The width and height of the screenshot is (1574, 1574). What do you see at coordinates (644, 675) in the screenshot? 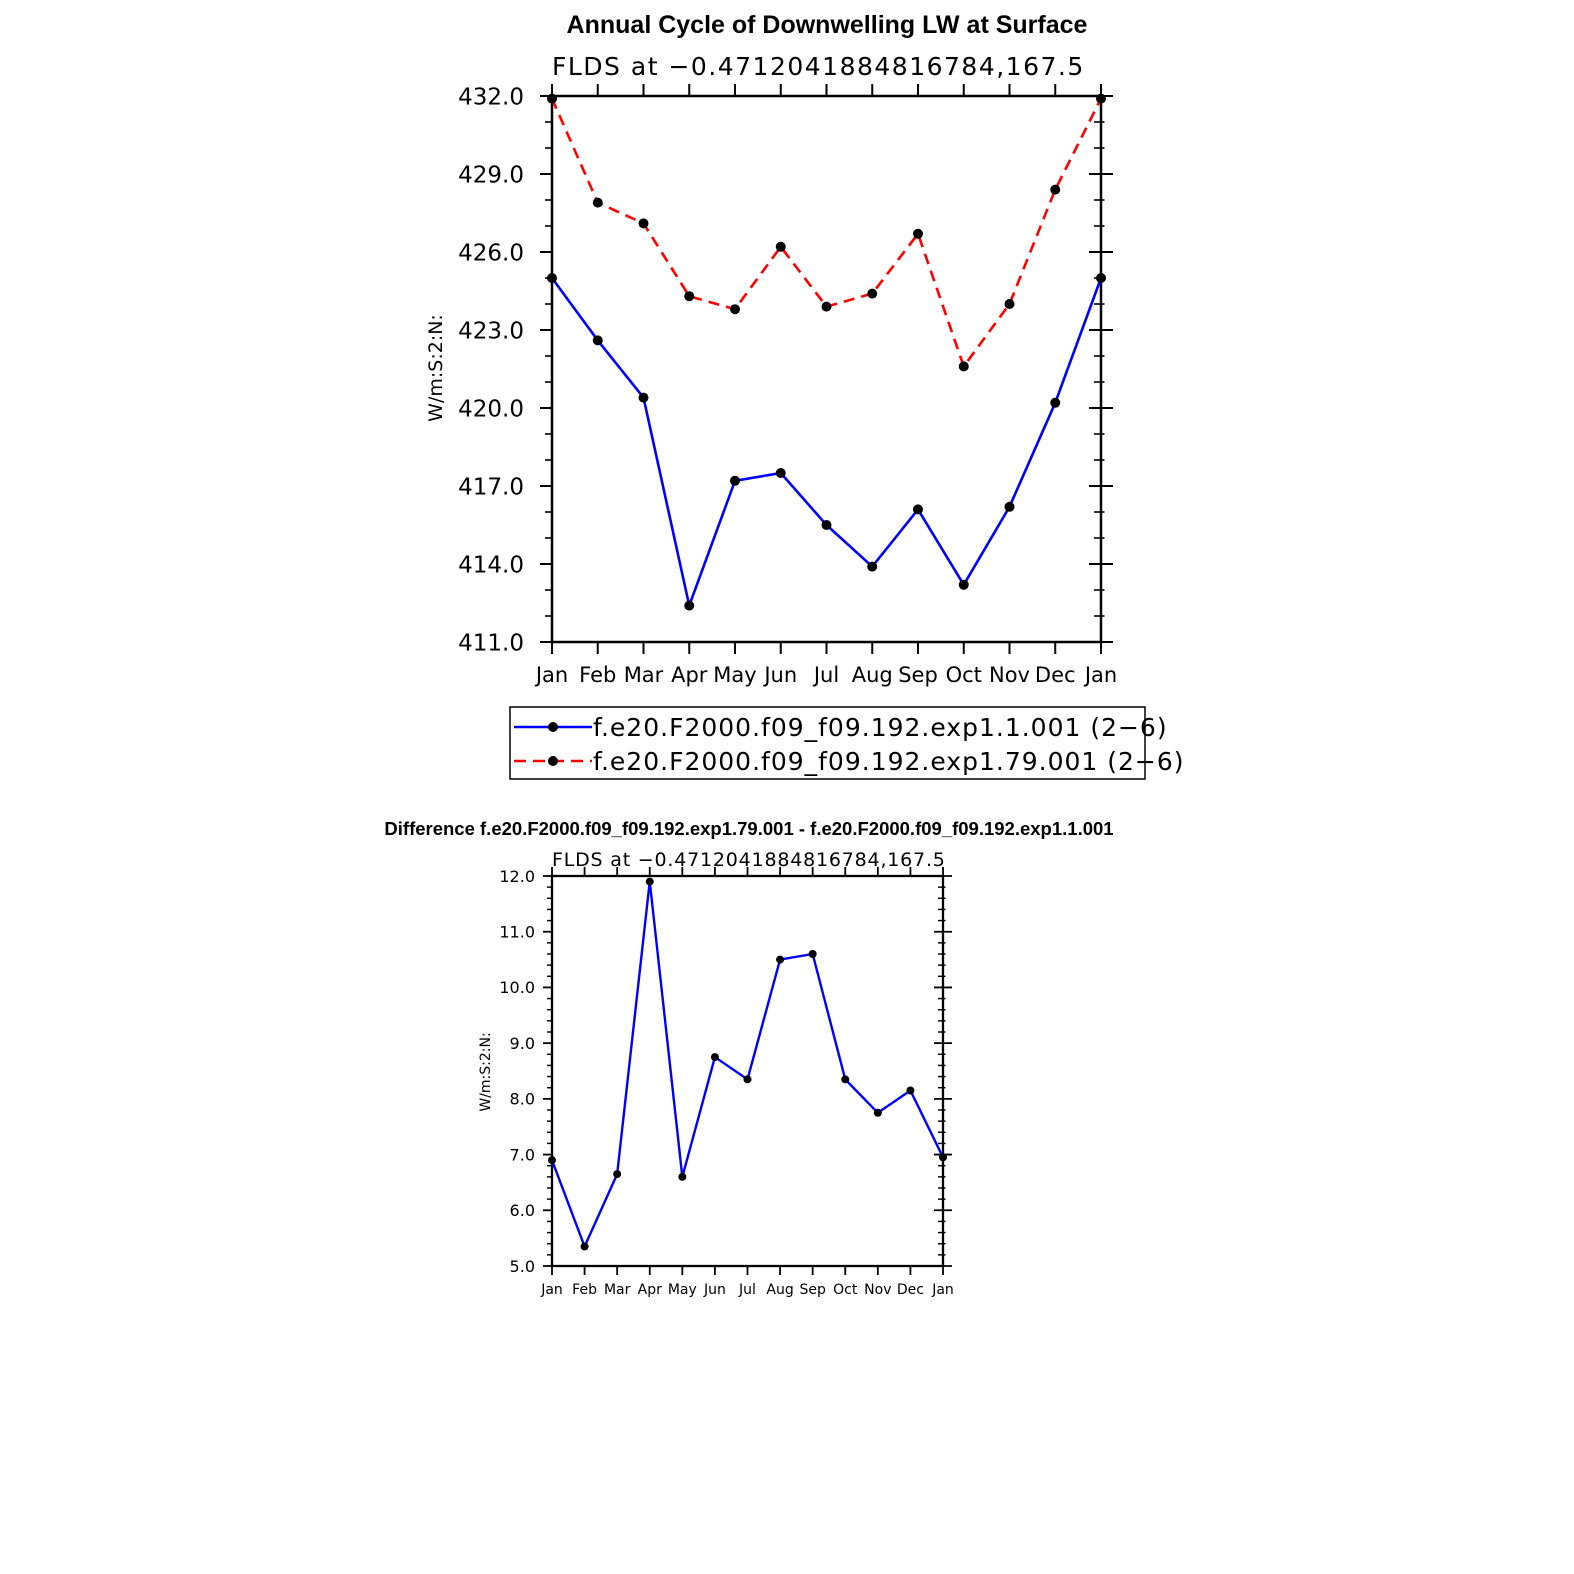
I see `chart1-x-tick-label: Mar` at bounding box center [644, 675].